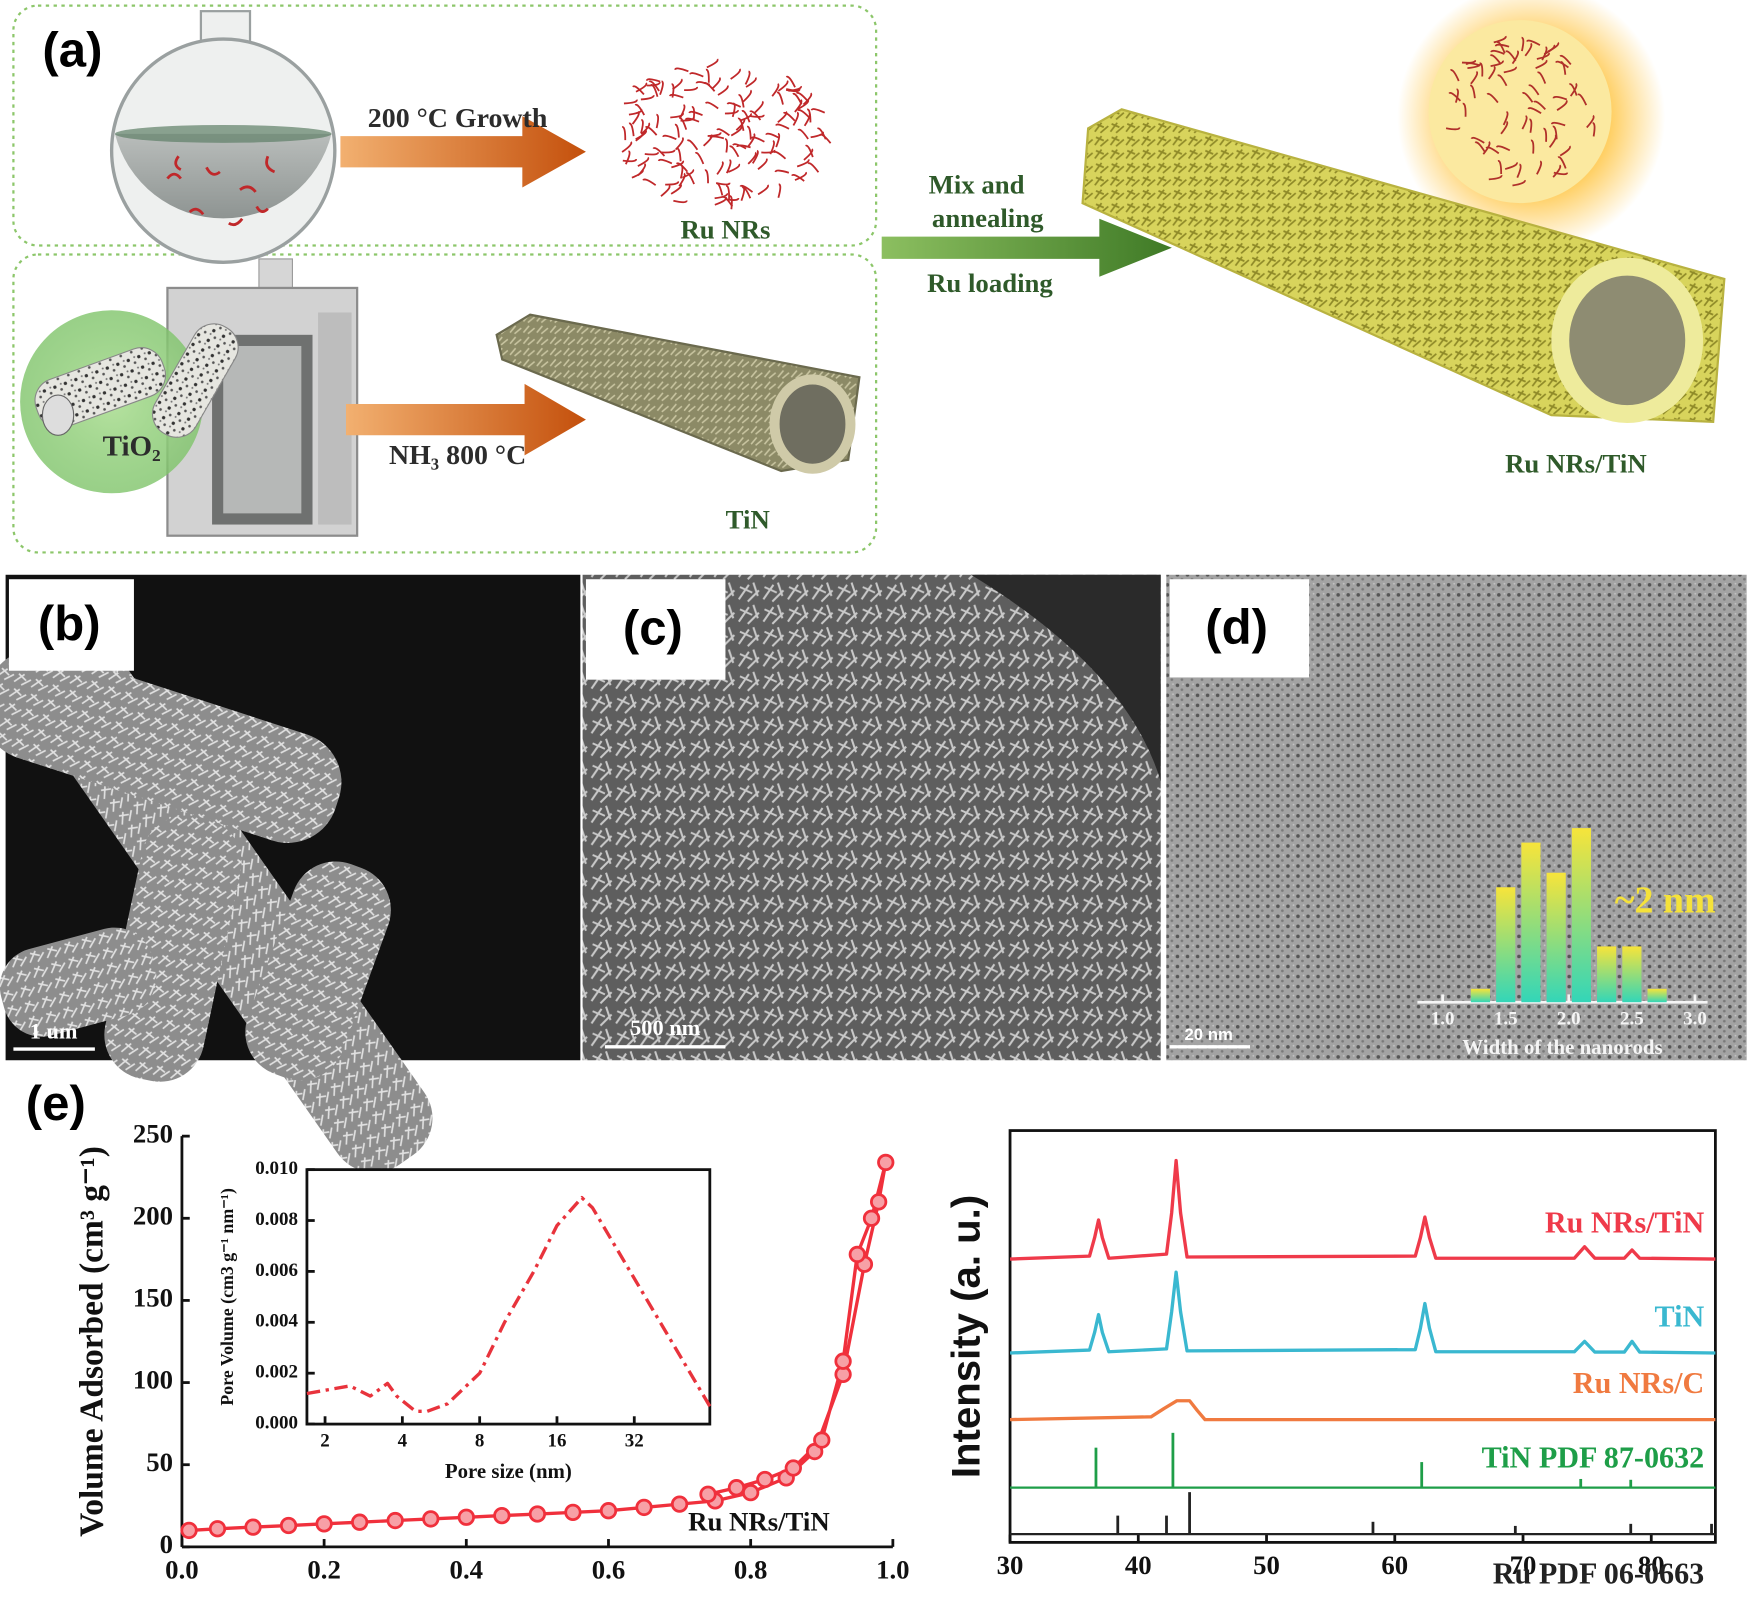 Image resolution: width=1750 pixels, height=1606 pixels. Describe the element at coordinates (1523, 1565) in the screenshot. I see `x-tick-label: 70` at that location.